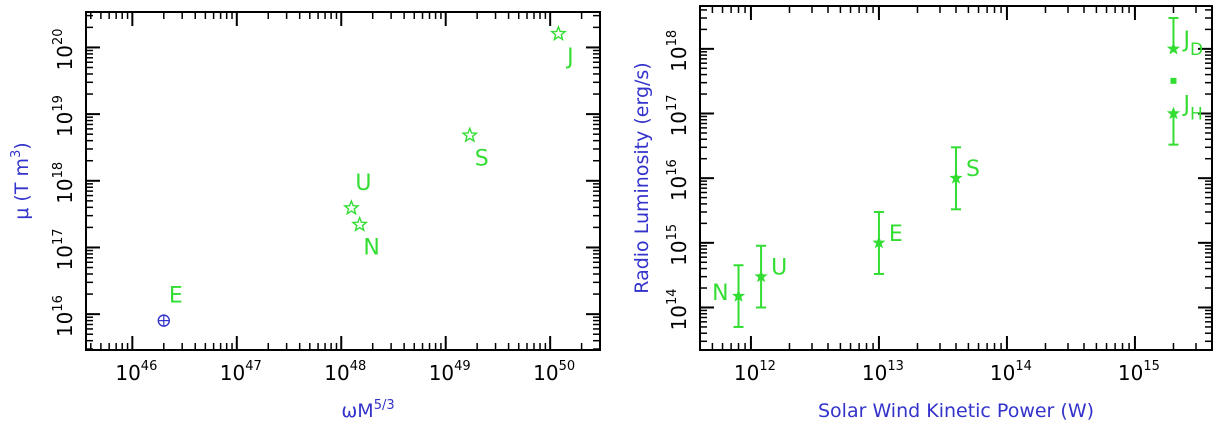 The width and height of the screenshot is (1220, 430). Describe the element at coordinates (1192, 44) in the screenshot. I see `point-label: JD` at that location.